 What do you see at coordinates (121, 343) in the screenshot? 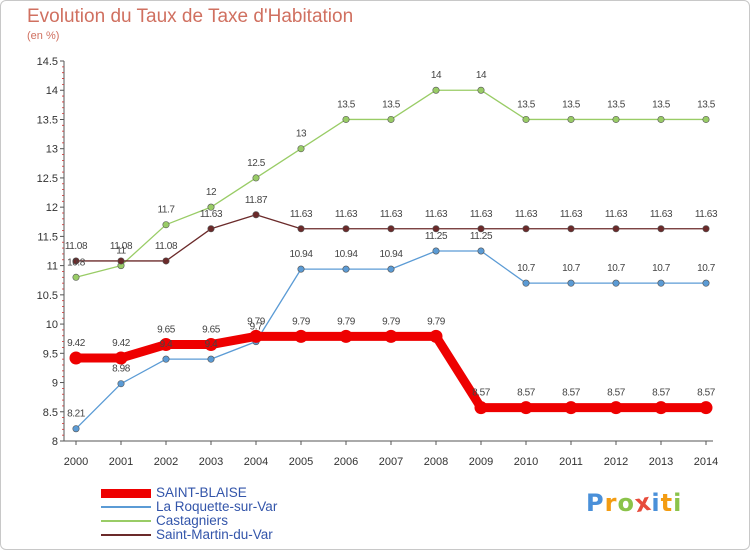
I see `data-label: 9.42` at bounding box center [121, 343].